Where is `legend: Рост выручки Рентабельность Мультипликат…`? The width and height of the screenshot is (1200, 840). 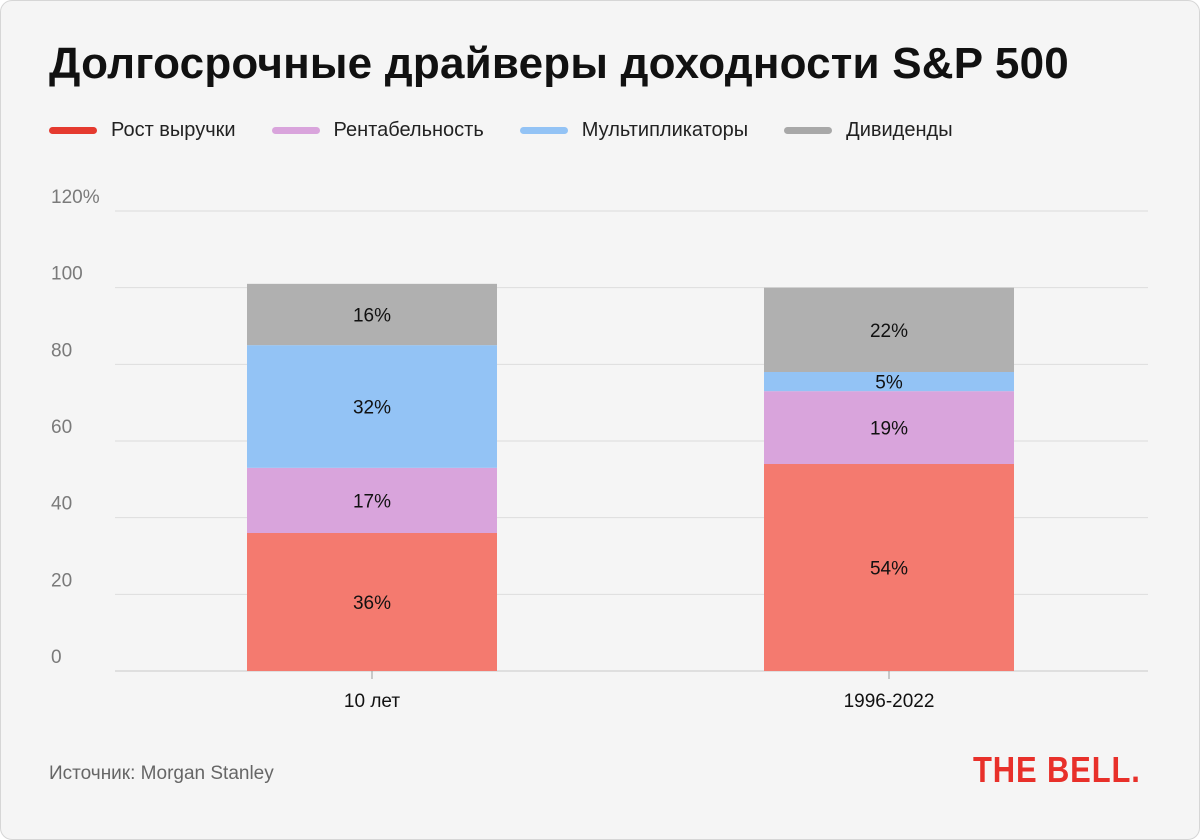 legend: Рост выручки Рентабельность Мультипликат… is located at coordinates (519, 130).